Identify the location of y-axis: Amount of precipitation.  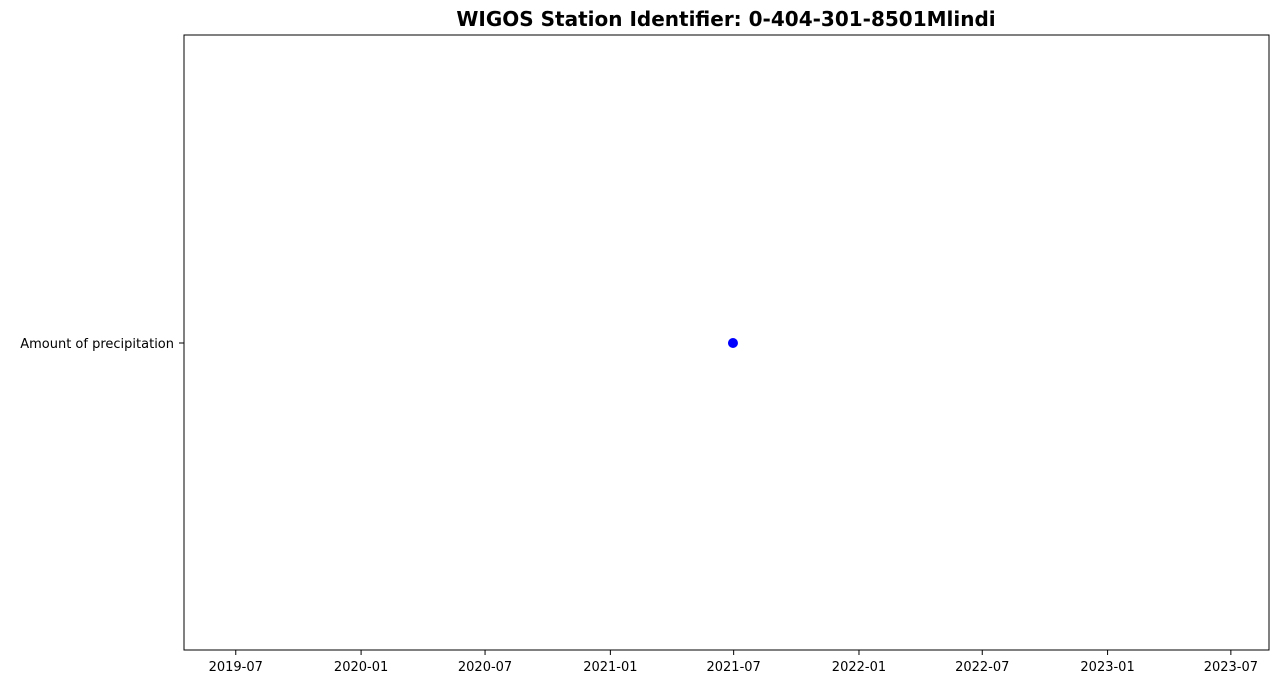
(102, 344).